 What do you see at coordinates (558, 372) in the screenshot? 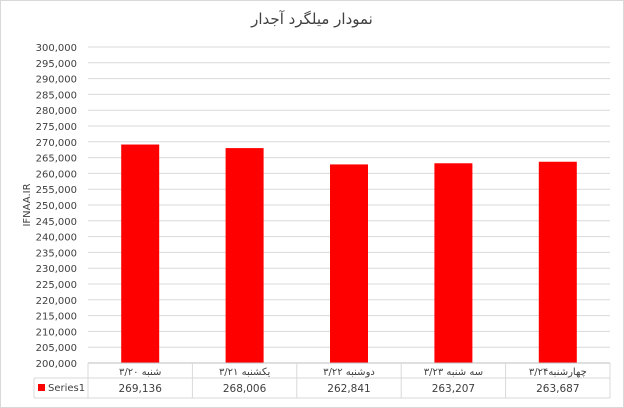
I see `x-category-label: چهارشنبه۳/۲۴` at bounding box center [558, 372].